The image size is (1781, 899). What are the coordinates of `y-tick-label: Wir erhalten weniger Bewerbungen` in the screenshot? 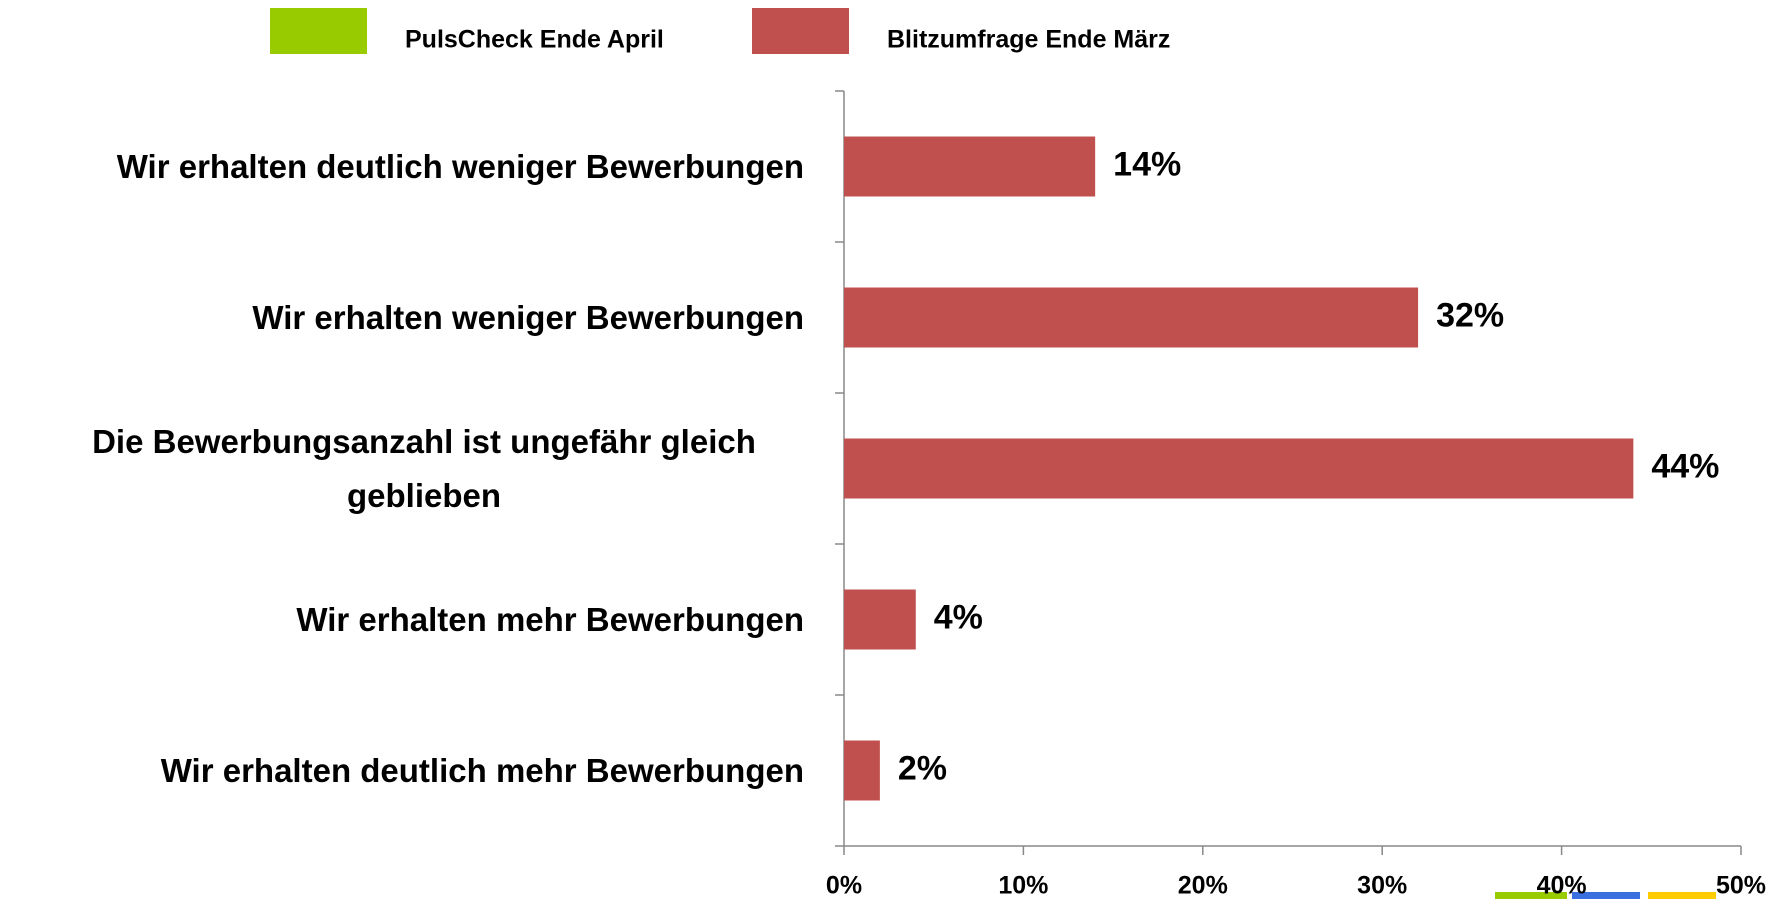 It's located at (528, 317).